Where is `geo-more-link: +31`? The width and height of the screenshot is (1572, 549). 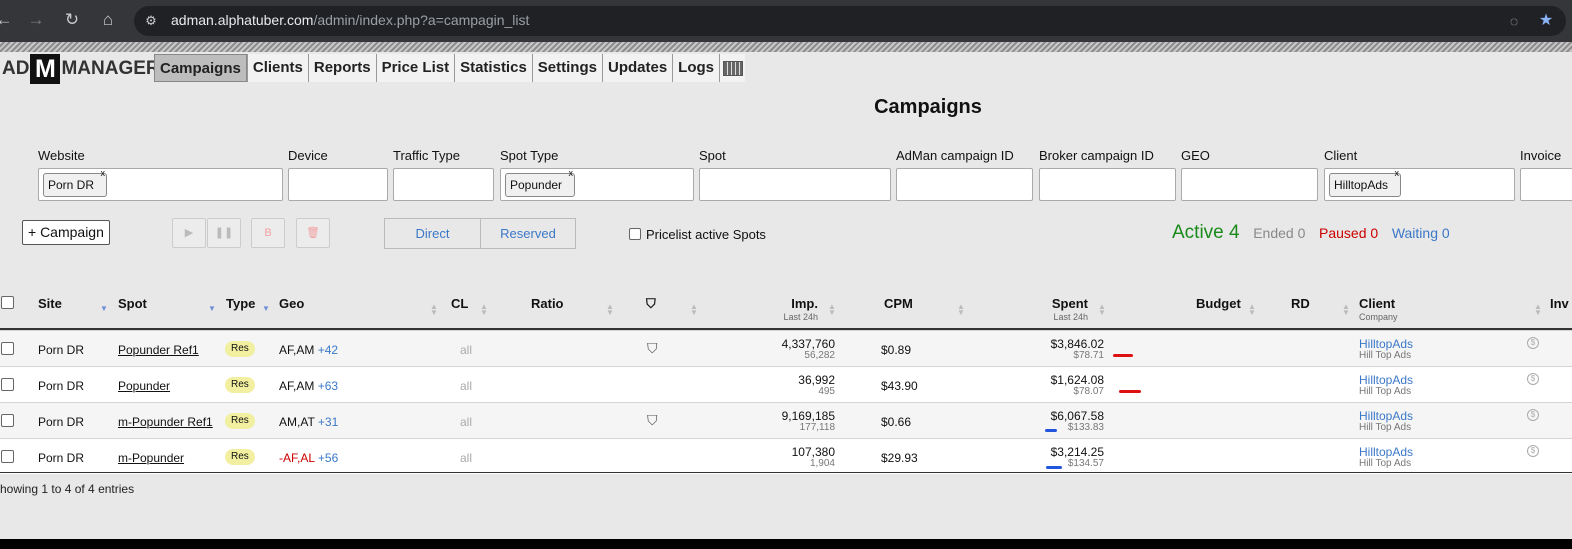
geo-more-link: +31 is located at coordinates (328, 422).